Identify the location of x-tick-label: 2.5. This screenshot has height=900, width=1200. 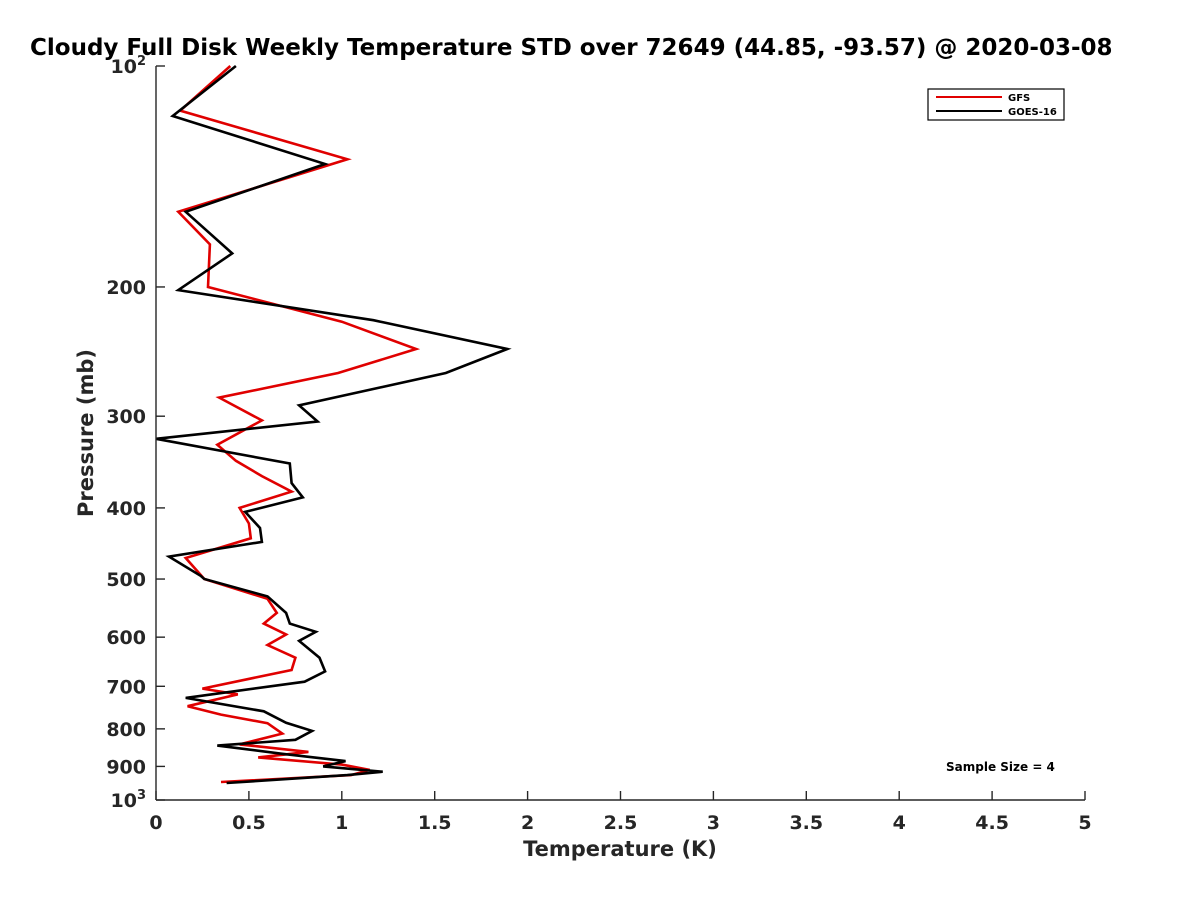
(621, 823).